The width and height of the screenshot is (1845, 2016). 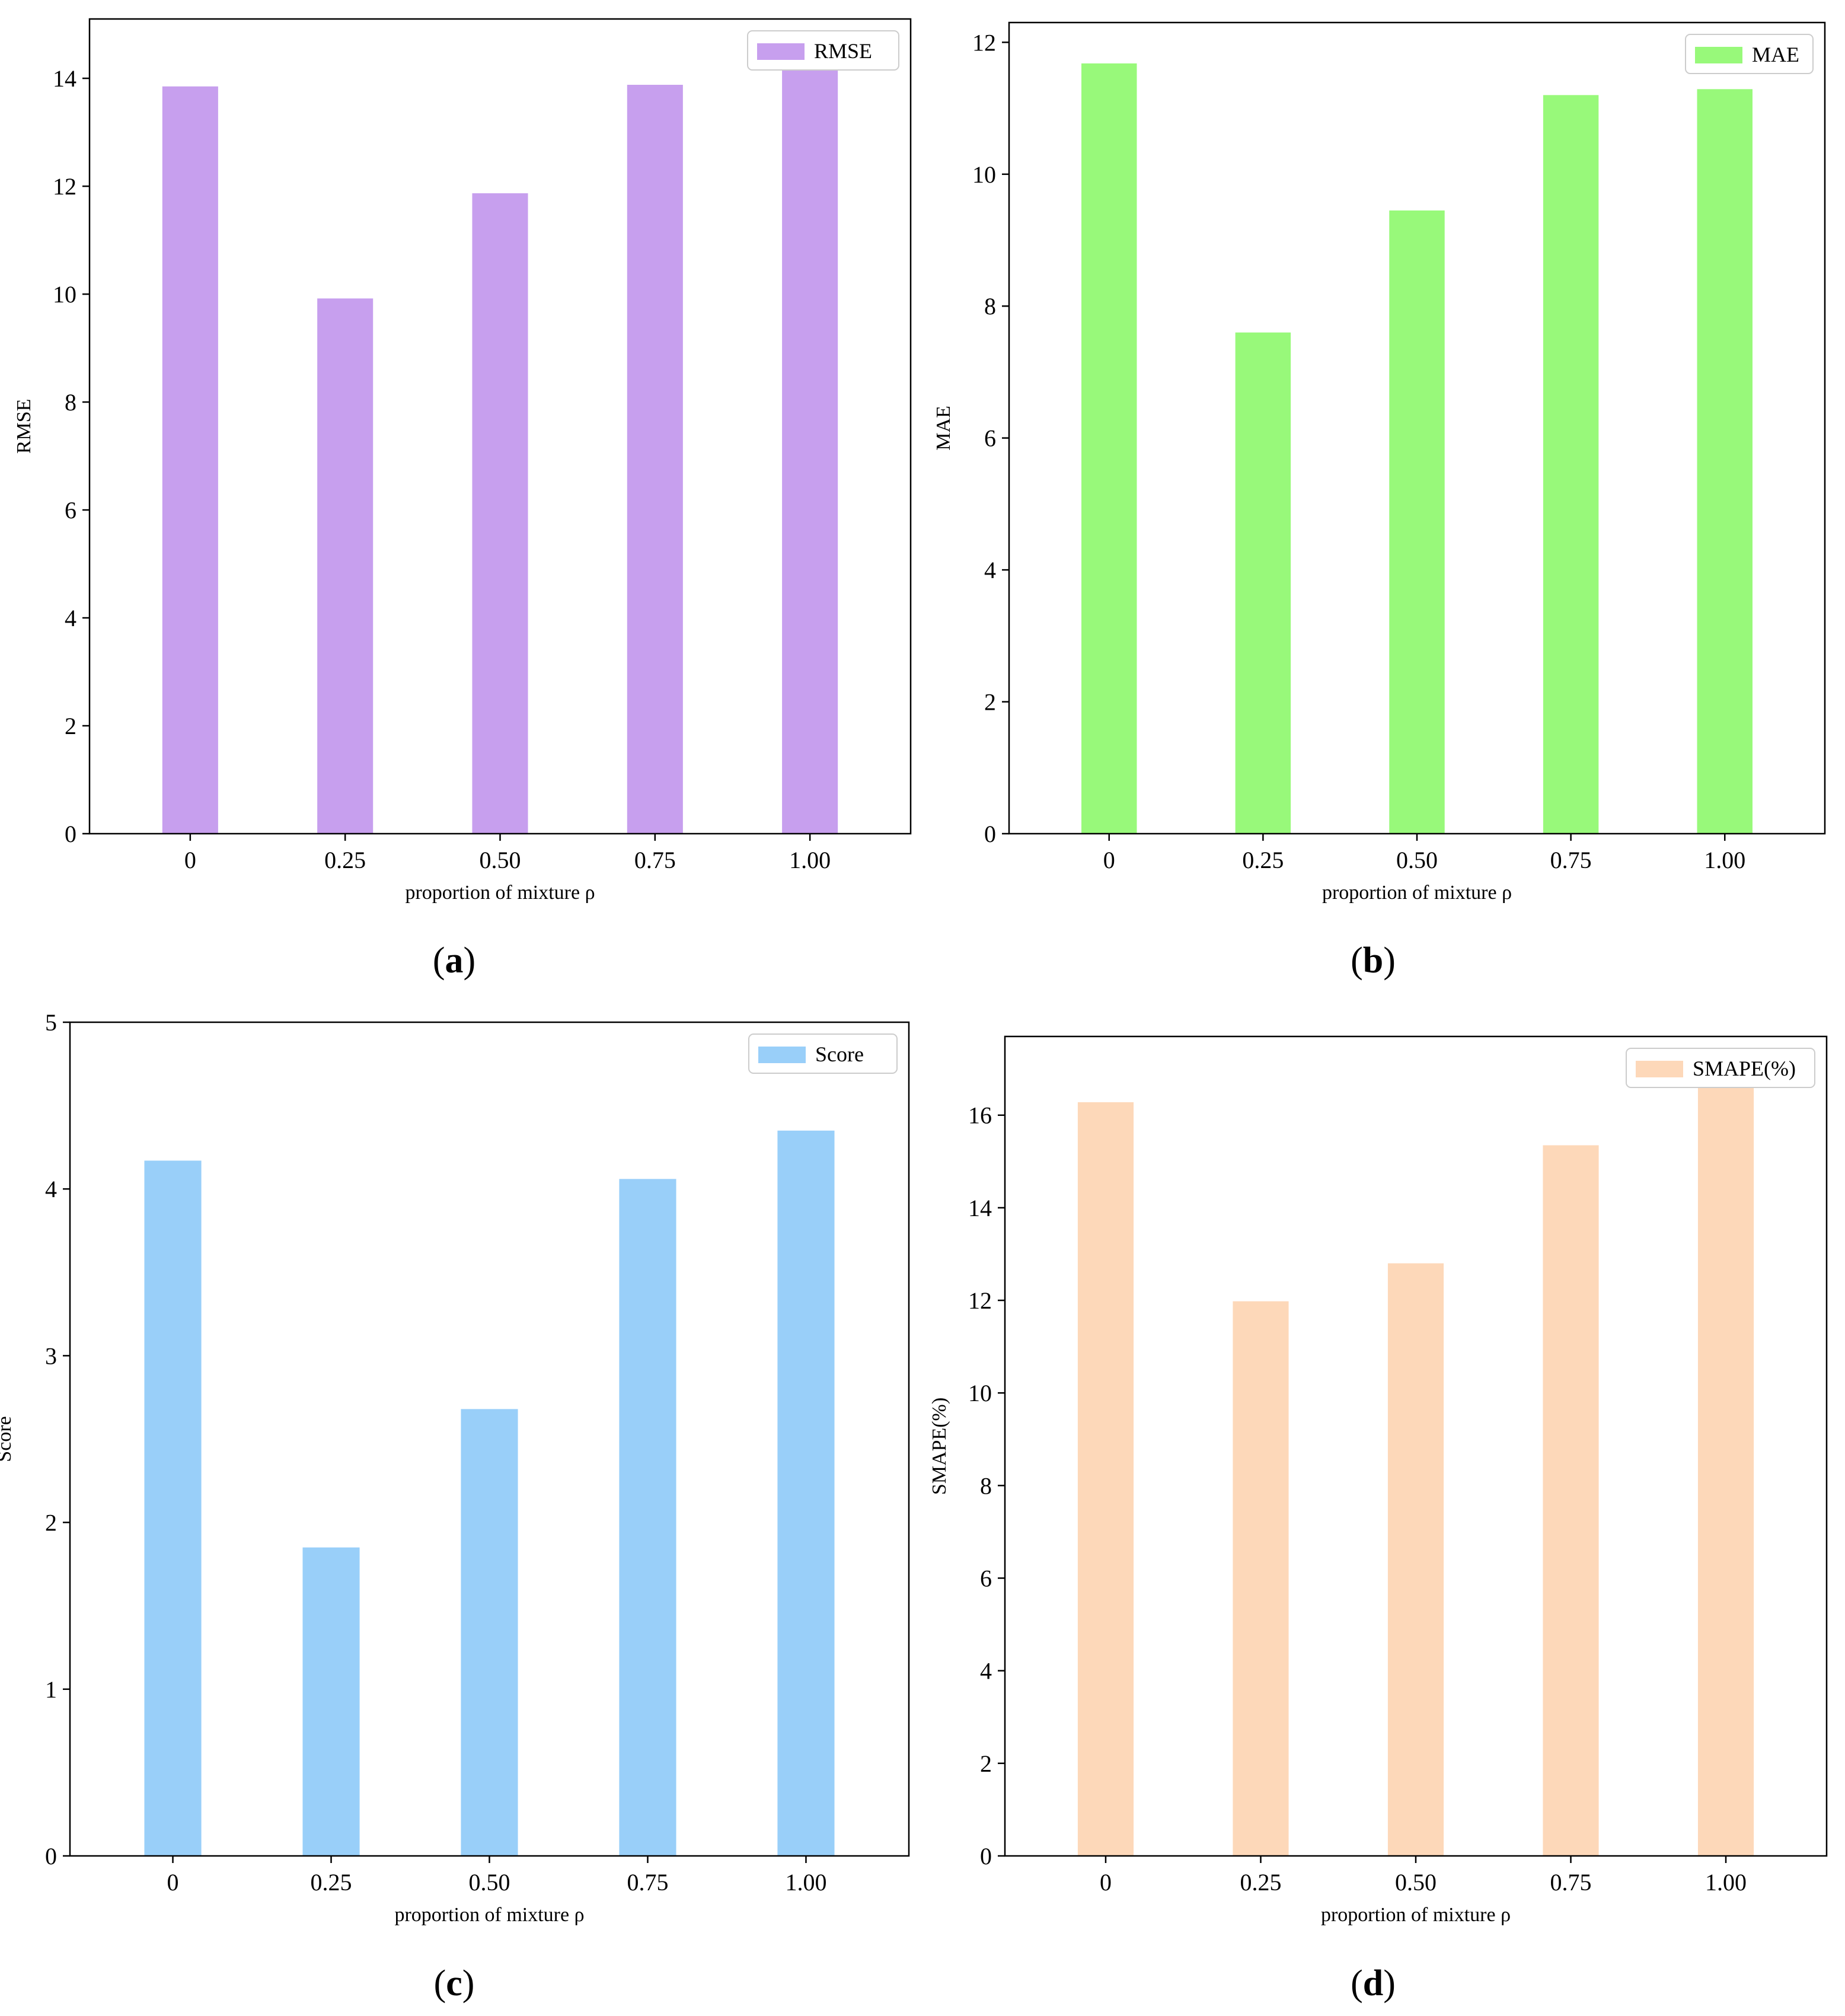 I want to click on y-tick-label: 5, so click(x=51, y=1022).